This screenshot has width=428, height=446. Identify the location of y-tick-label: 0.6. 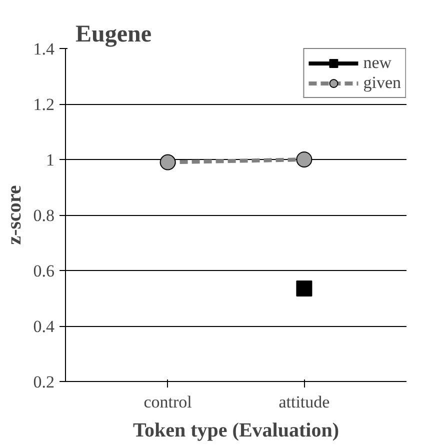
(43, 271).